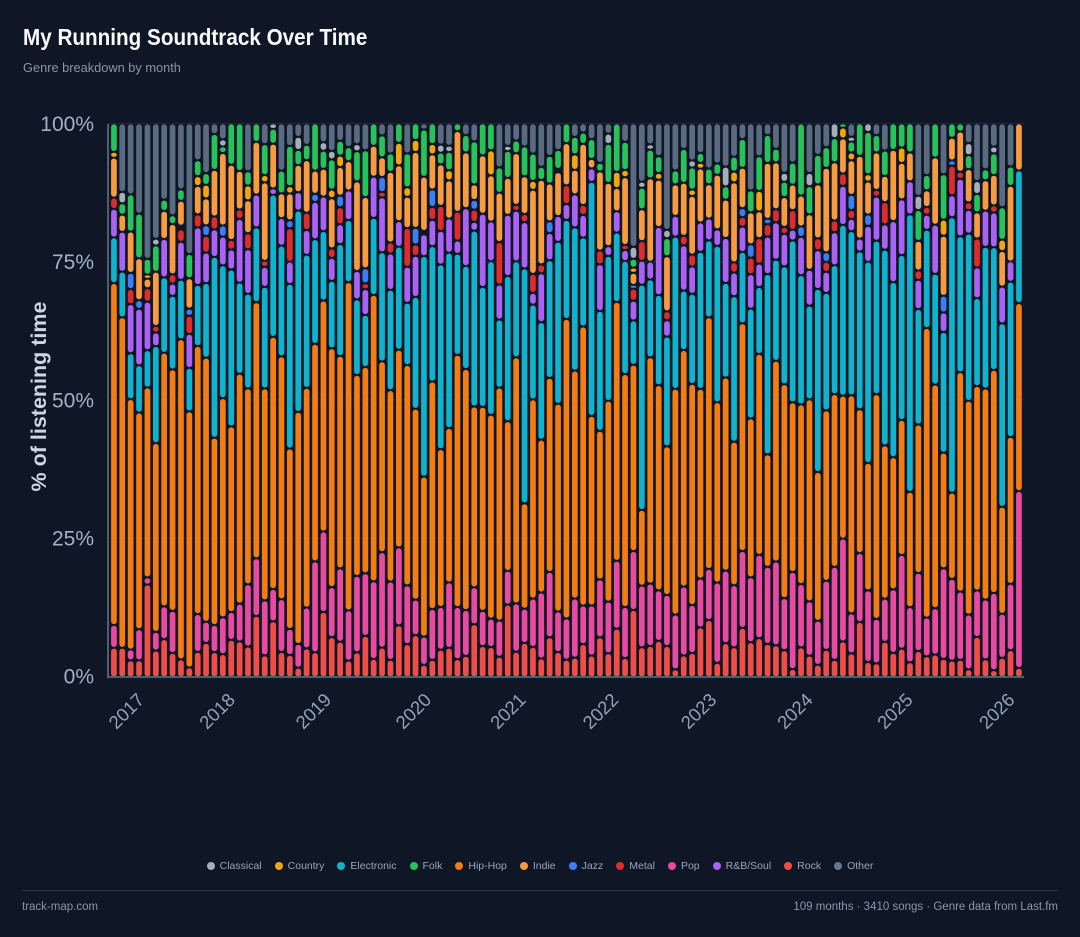  What do you see at coordinates (895, 711) in the screenshot?
I see `svg-text: 2025` at bounding box center [895, 711].